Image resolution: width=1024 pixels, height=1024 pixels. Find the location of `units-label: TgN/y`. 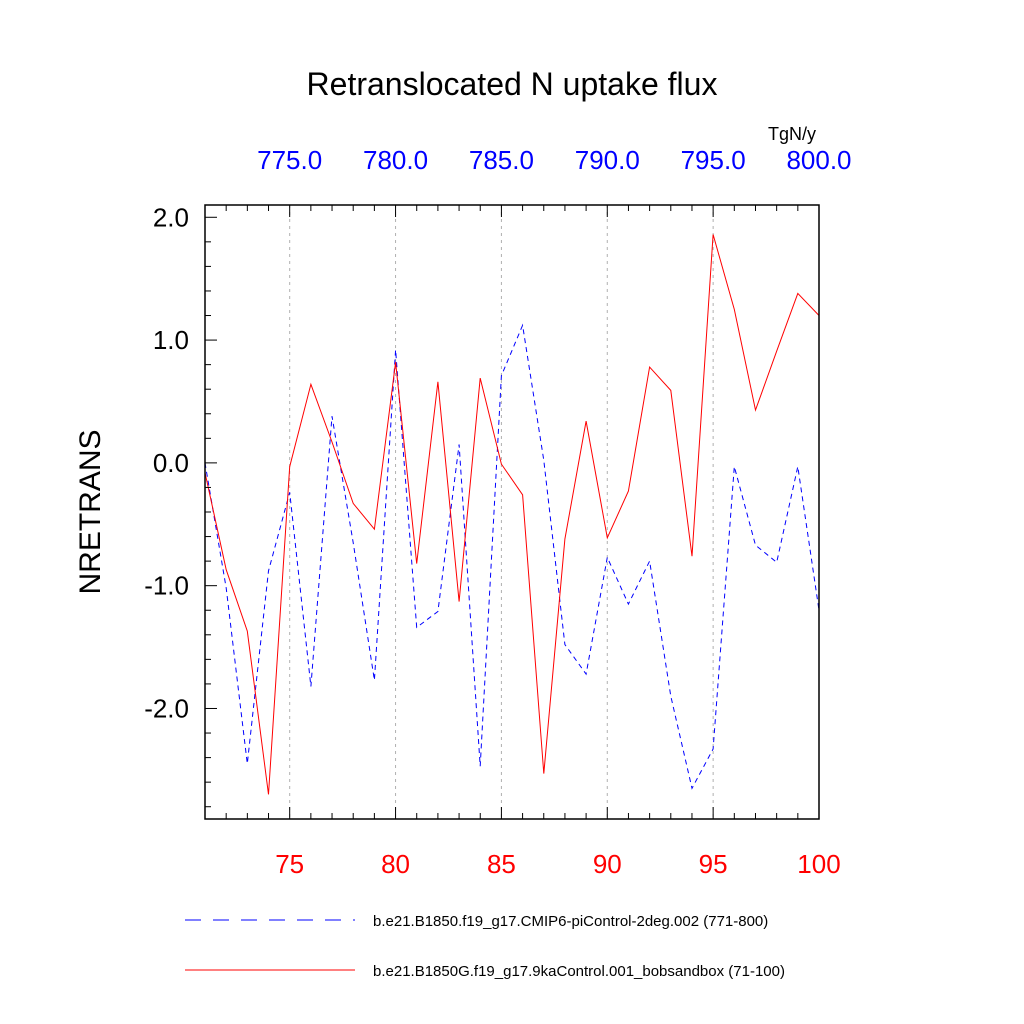

units-label: TgN/y is located at coordinates (792, 134).